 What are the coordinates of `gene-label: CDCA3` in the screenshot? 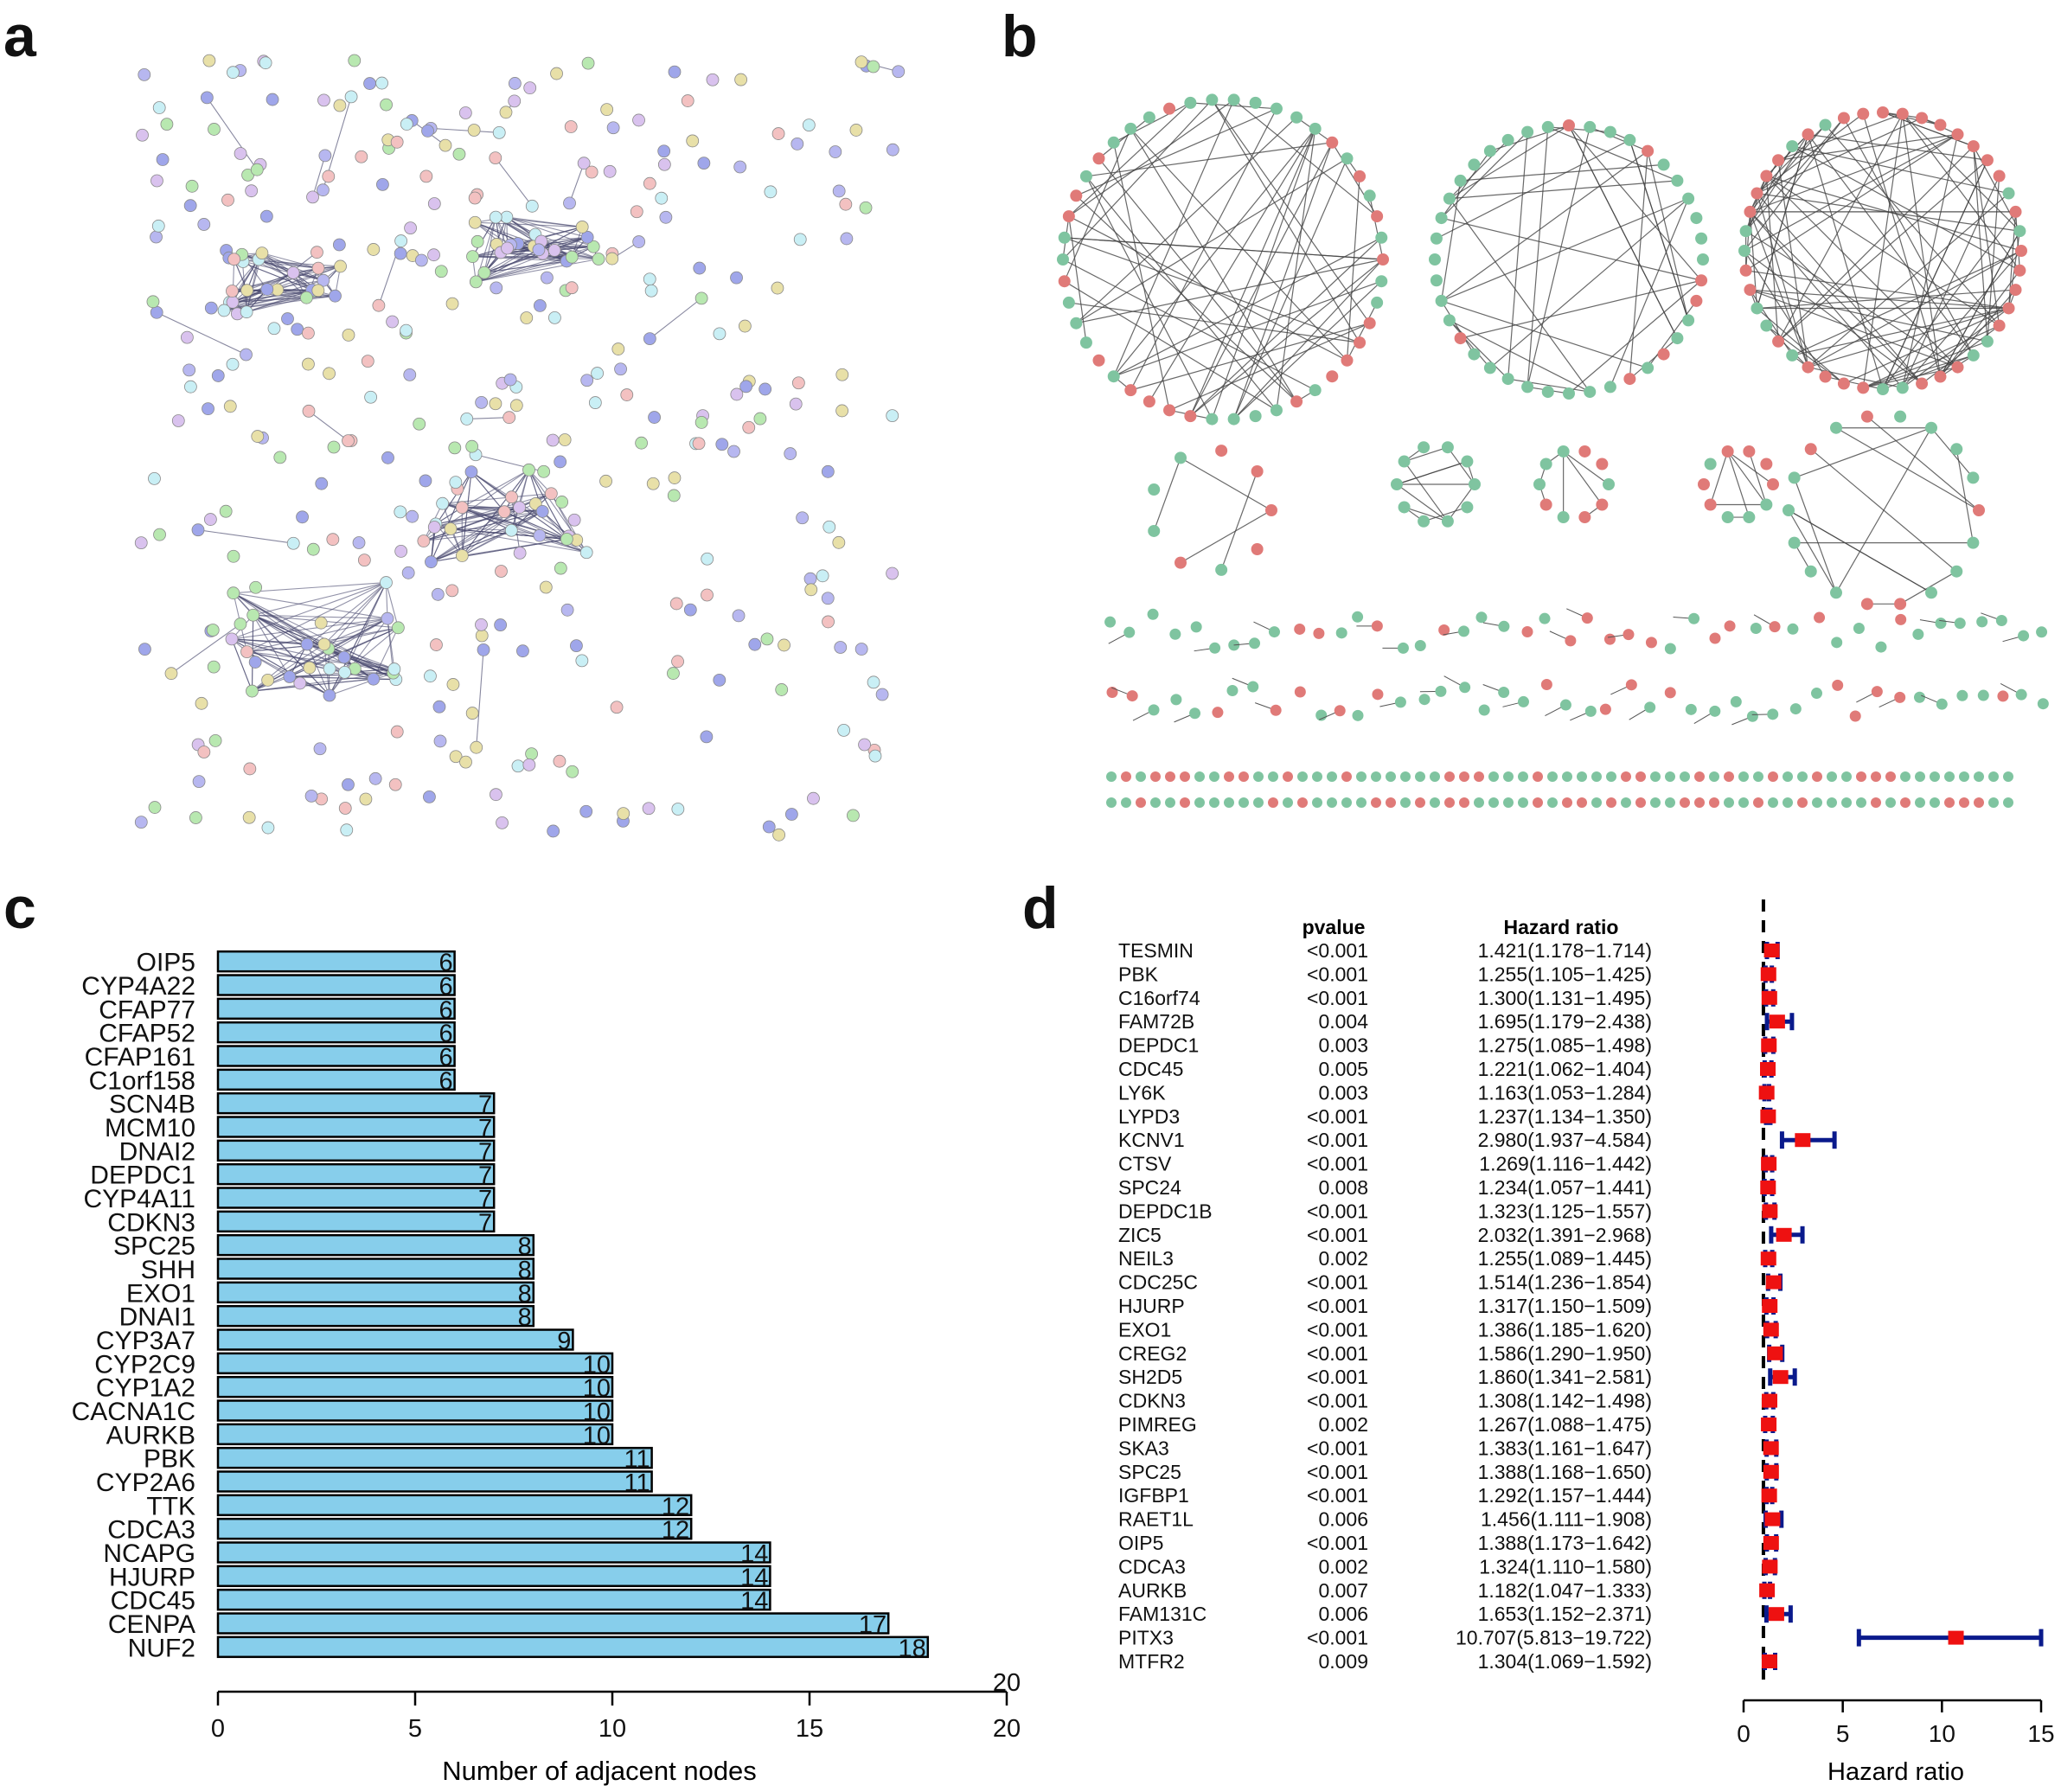 It's located at (1152, 1566).